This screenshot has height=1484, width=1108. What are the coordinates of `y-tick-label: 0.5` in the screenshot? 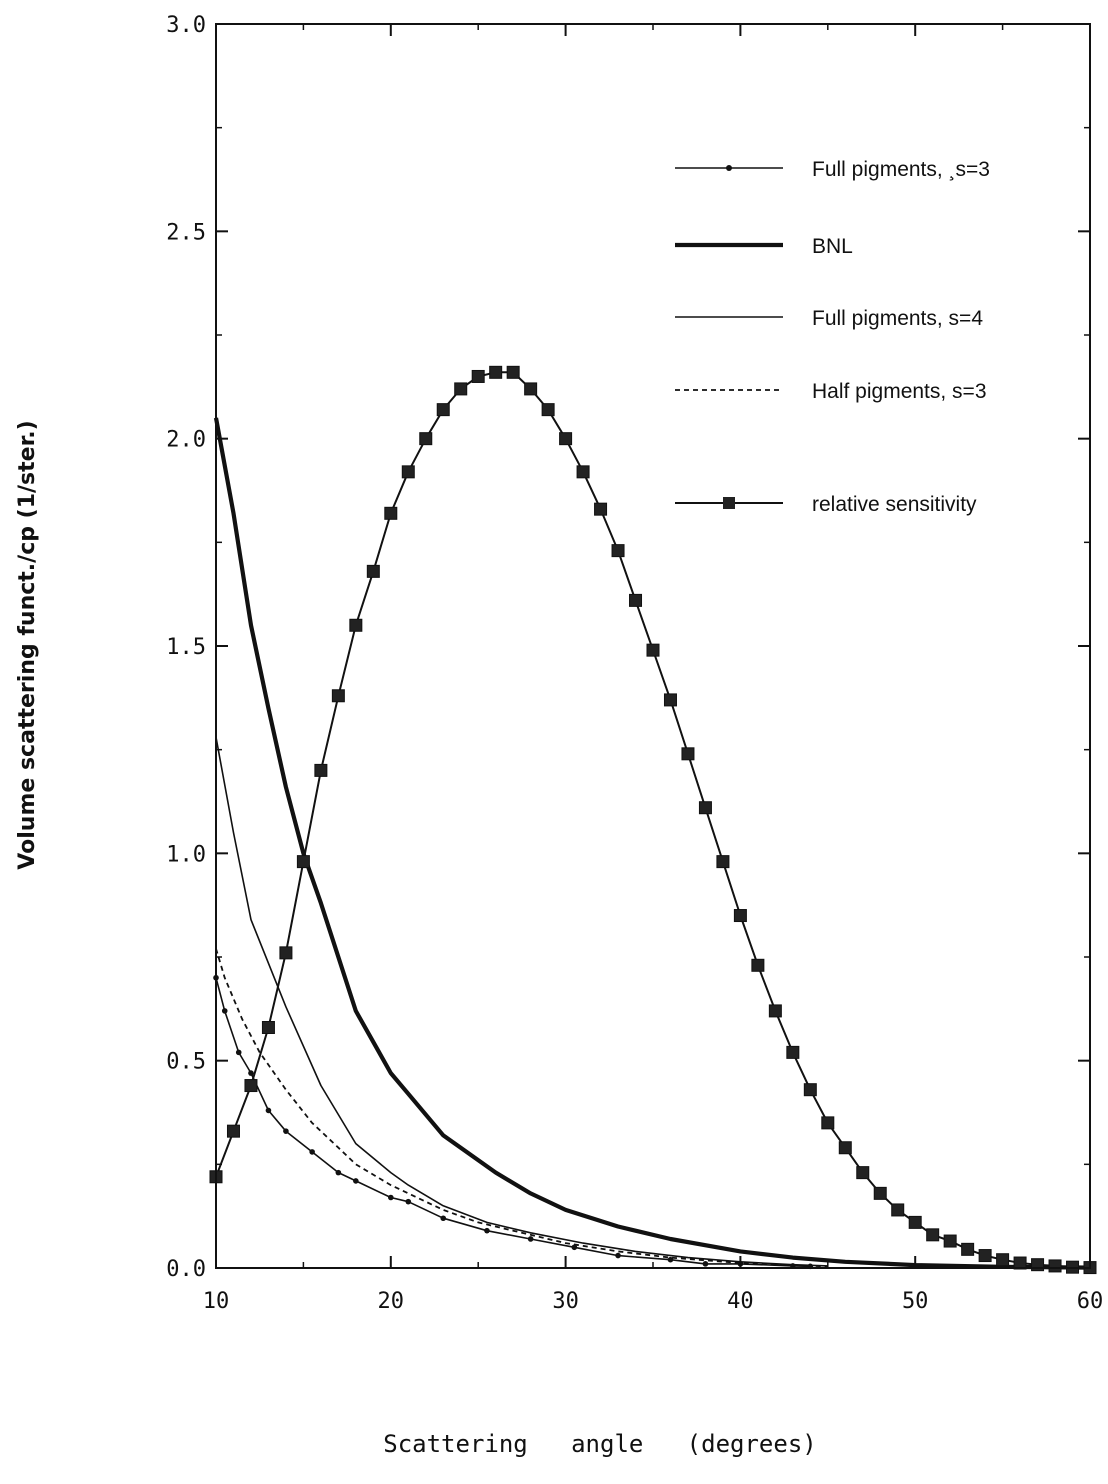 It's located at (186, 1062).